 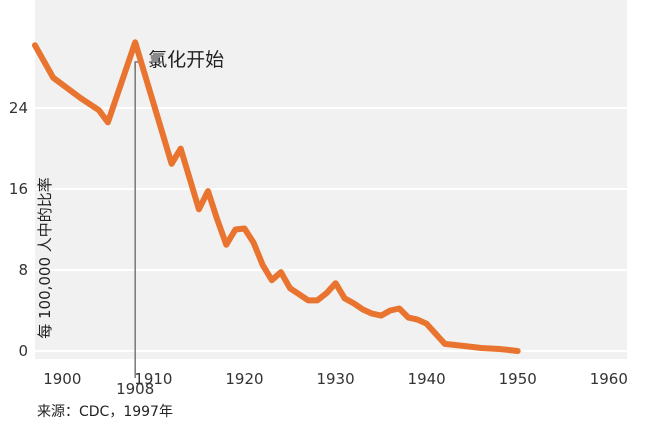 I want to click on x-axis-ticks: 1900 1910 1920 1930 1940 1950 1960, so click(x=335, y=379).